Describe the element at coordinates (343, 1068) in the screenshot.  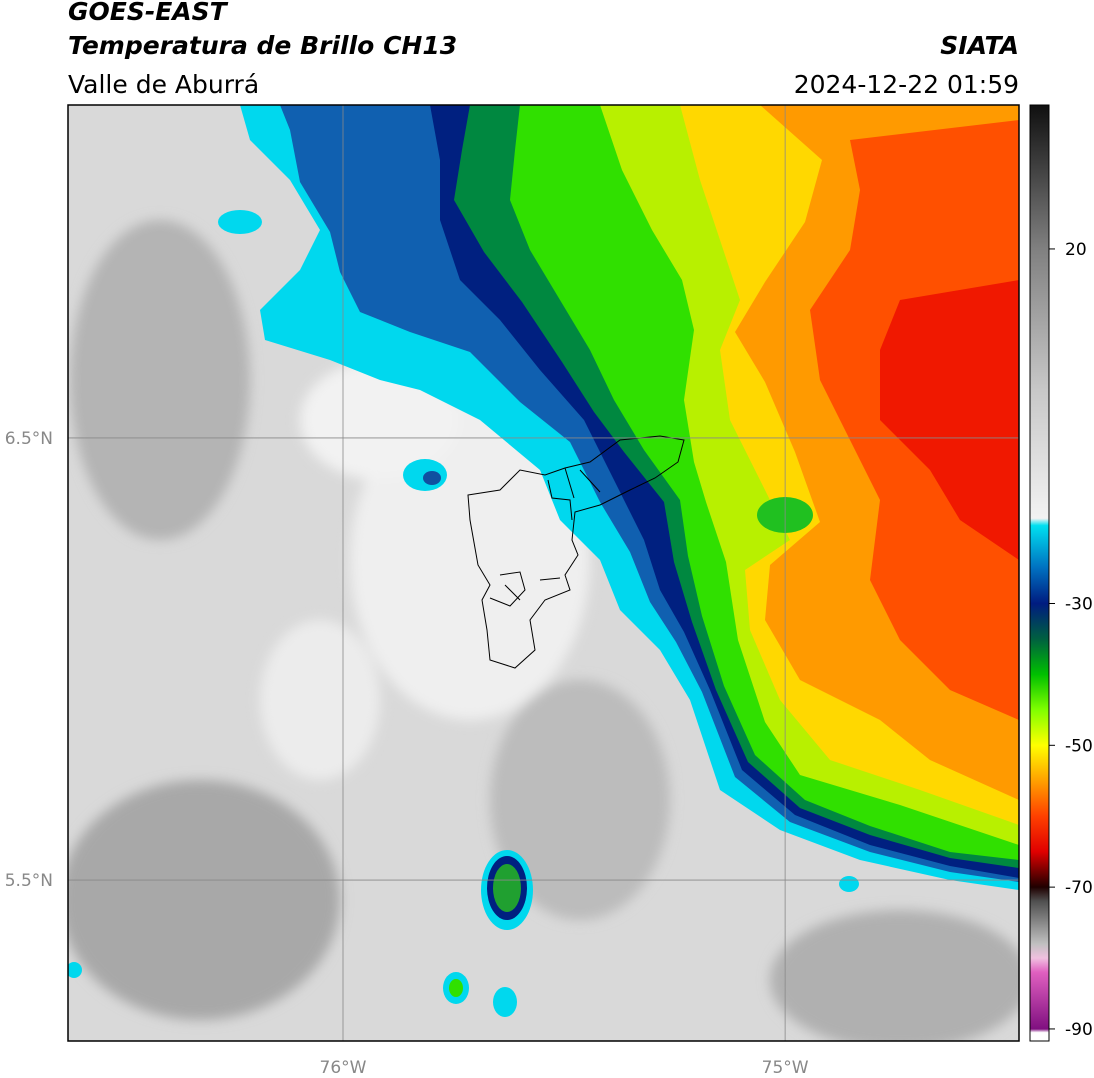
I see `x-tick-label: 76°W` at that location.